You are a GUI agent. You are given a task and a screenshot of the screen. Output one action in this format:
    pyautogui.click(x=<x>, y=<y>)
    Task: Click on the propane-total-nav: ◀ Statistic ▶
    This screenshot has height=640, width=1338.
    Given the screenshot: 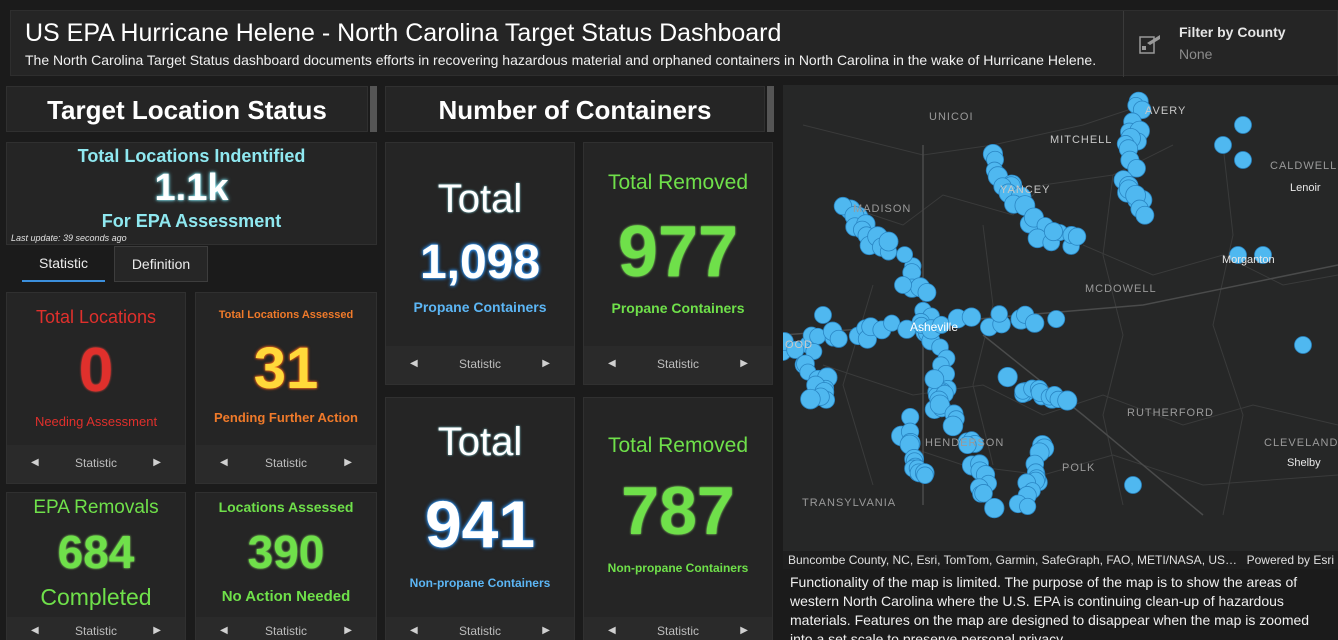 What is the action you would take?
    pyautogui.click(x=480, y=365)
    